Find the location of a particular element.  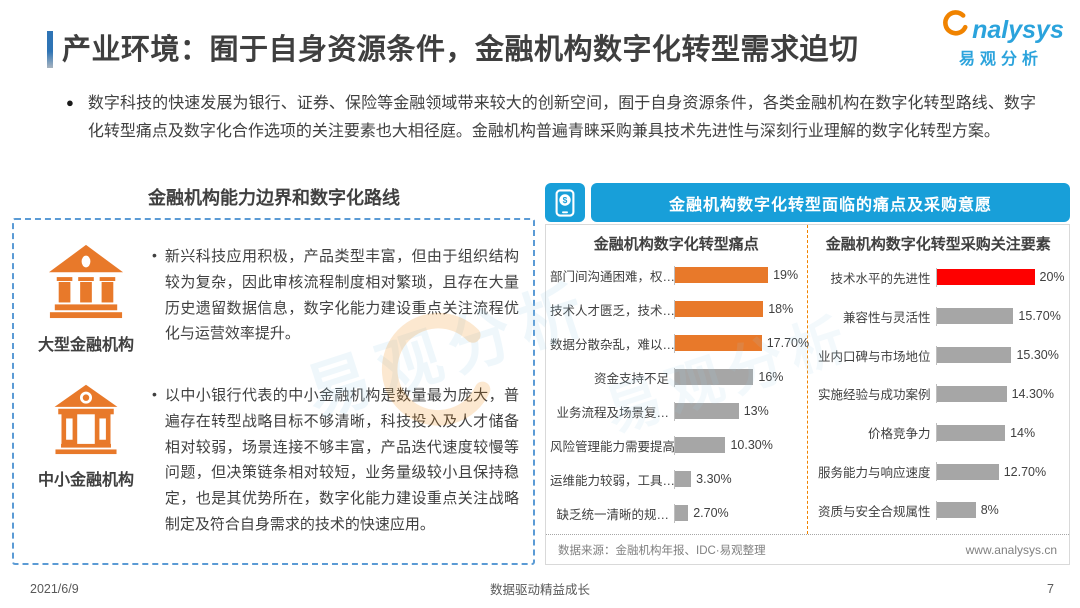

bar-track: 20% is located at coordinates (1000, 277).